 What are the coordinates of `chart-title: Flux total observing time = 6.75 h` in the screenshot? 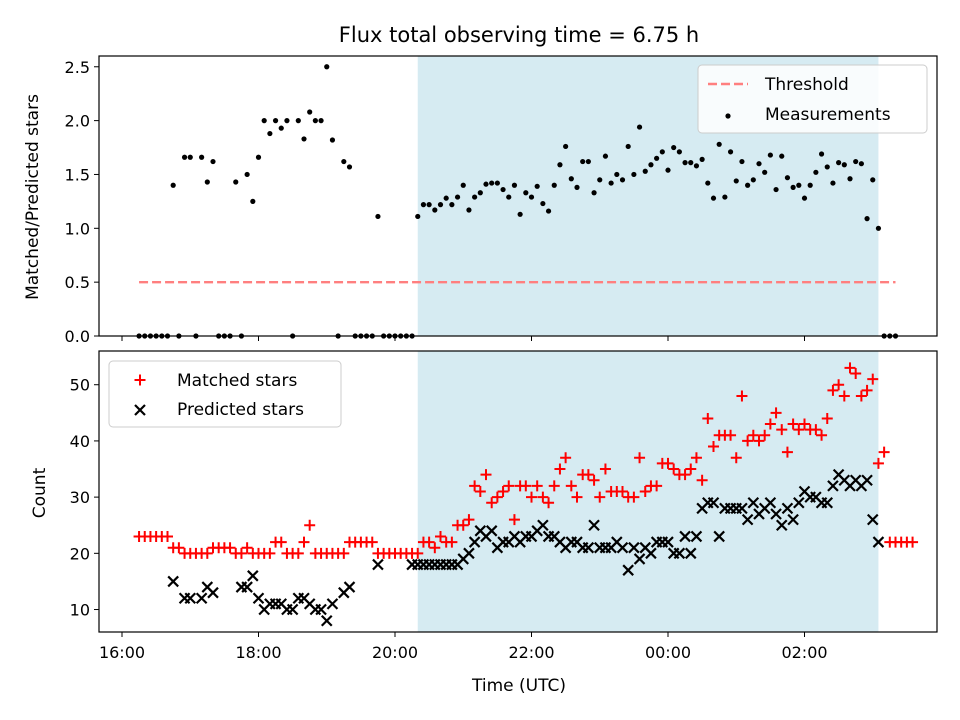 It's located at (519, 35).